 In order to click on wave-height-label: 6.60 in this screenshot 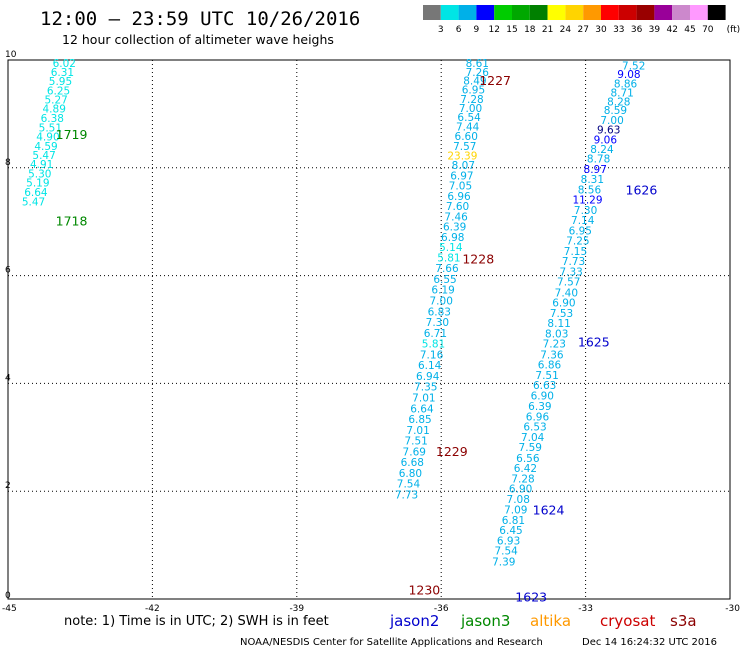, I will do `click(466, 137)`.